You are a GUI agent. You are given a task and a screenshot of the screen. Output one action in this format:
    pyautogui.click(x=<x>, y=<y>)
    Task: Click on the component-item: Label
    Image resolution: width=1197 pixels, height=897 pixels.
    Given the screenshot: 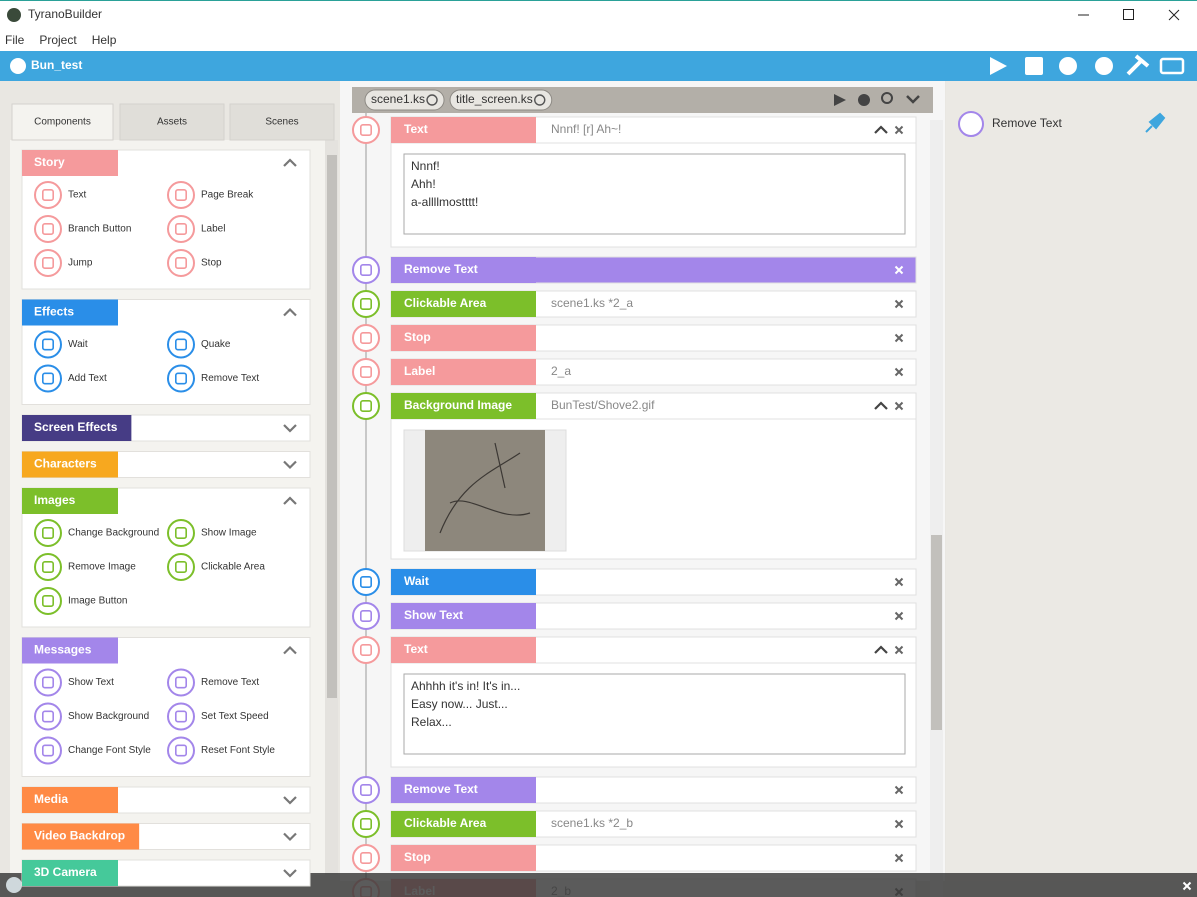 What is the action you would take?
    pyautogui.click(x=213, y=229)
    